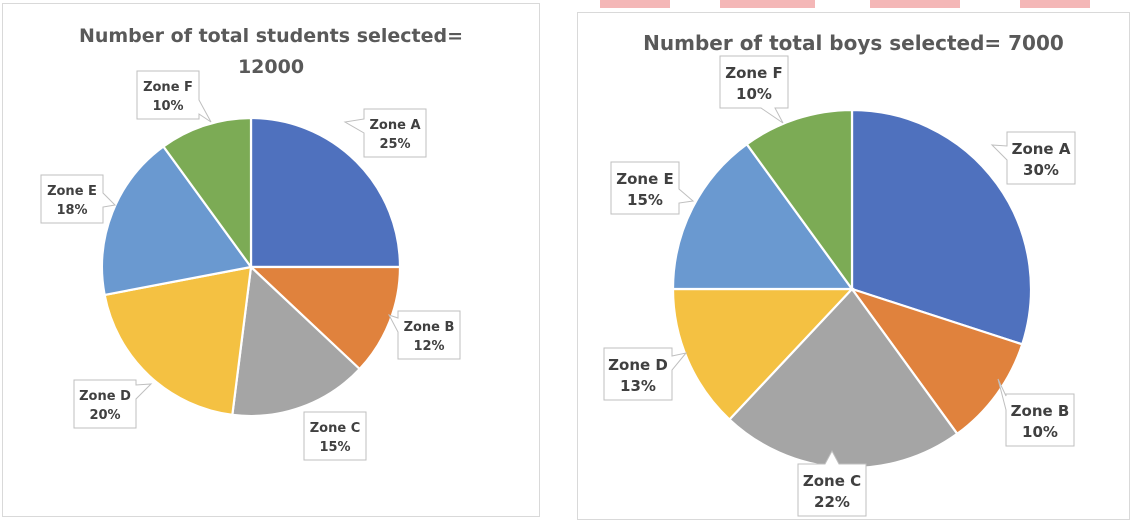  What do you see at coordinates (856, 5) in the screenshot?
I see `top-decorative-strip` at bounding box center [856, 5].